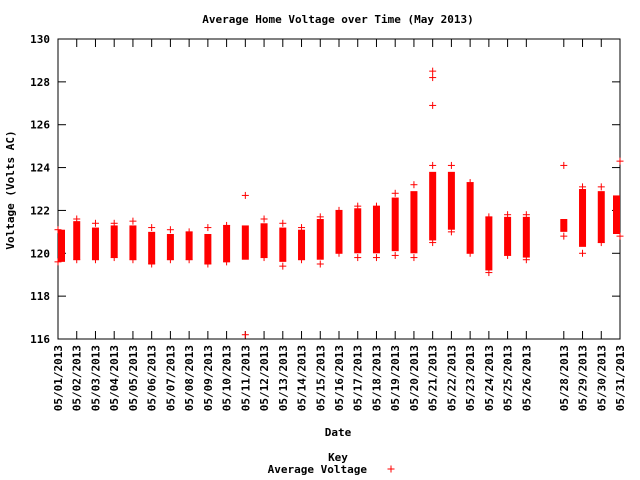 Image resolution: width=640 pixels, height=480 pixels. Describe the element at coordinates (40, 296) in the screenshot. I see `y-tick-label: 118` at that location.